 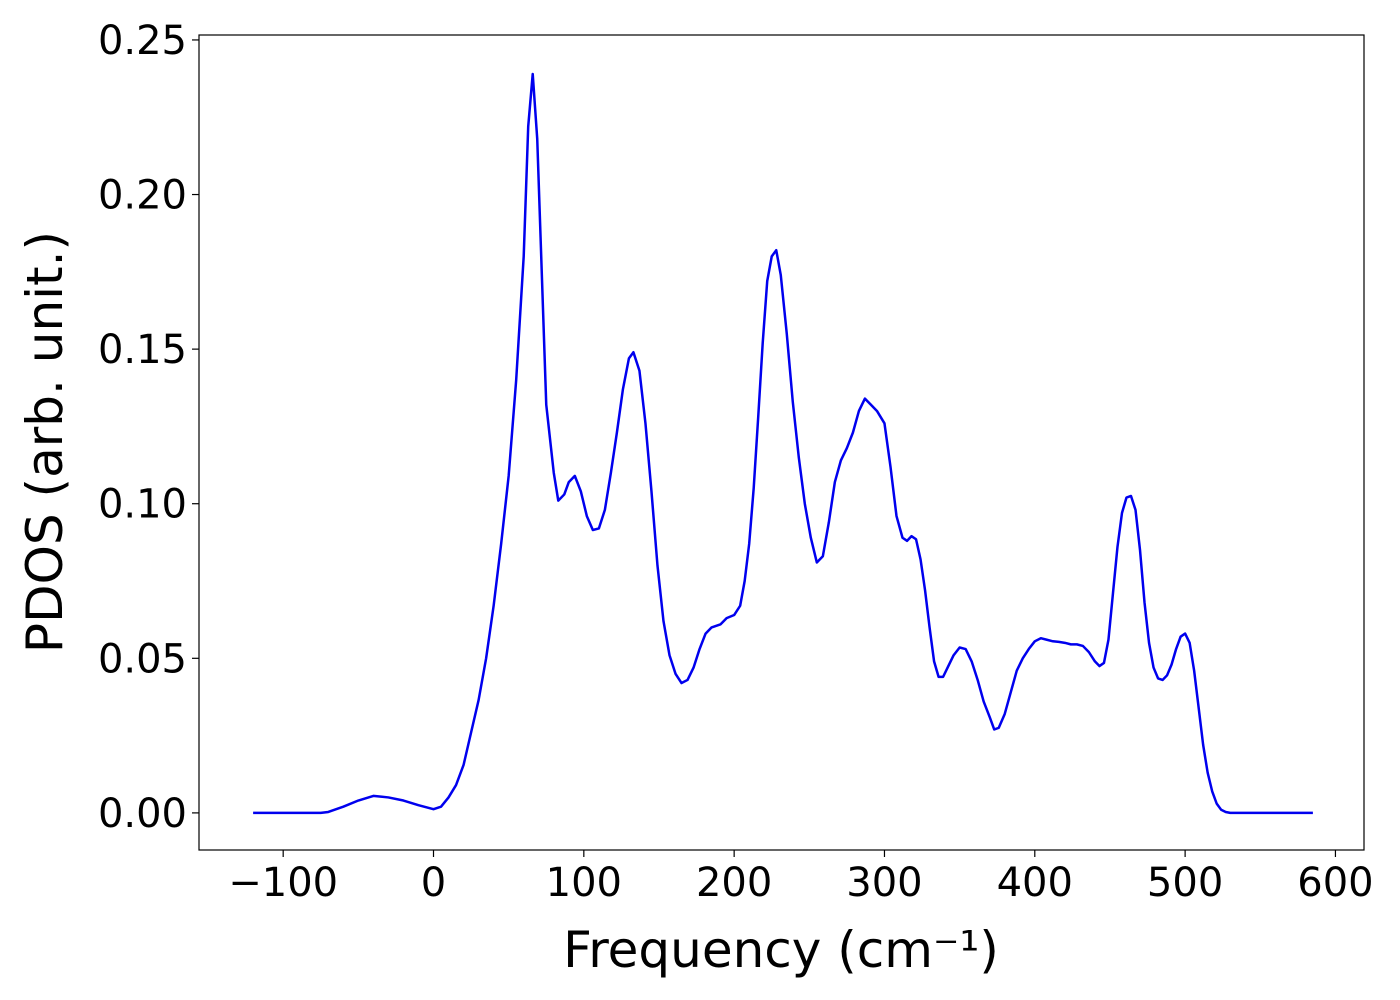 I want to click on x-tick-label: 100, so click(x=584, y=883).